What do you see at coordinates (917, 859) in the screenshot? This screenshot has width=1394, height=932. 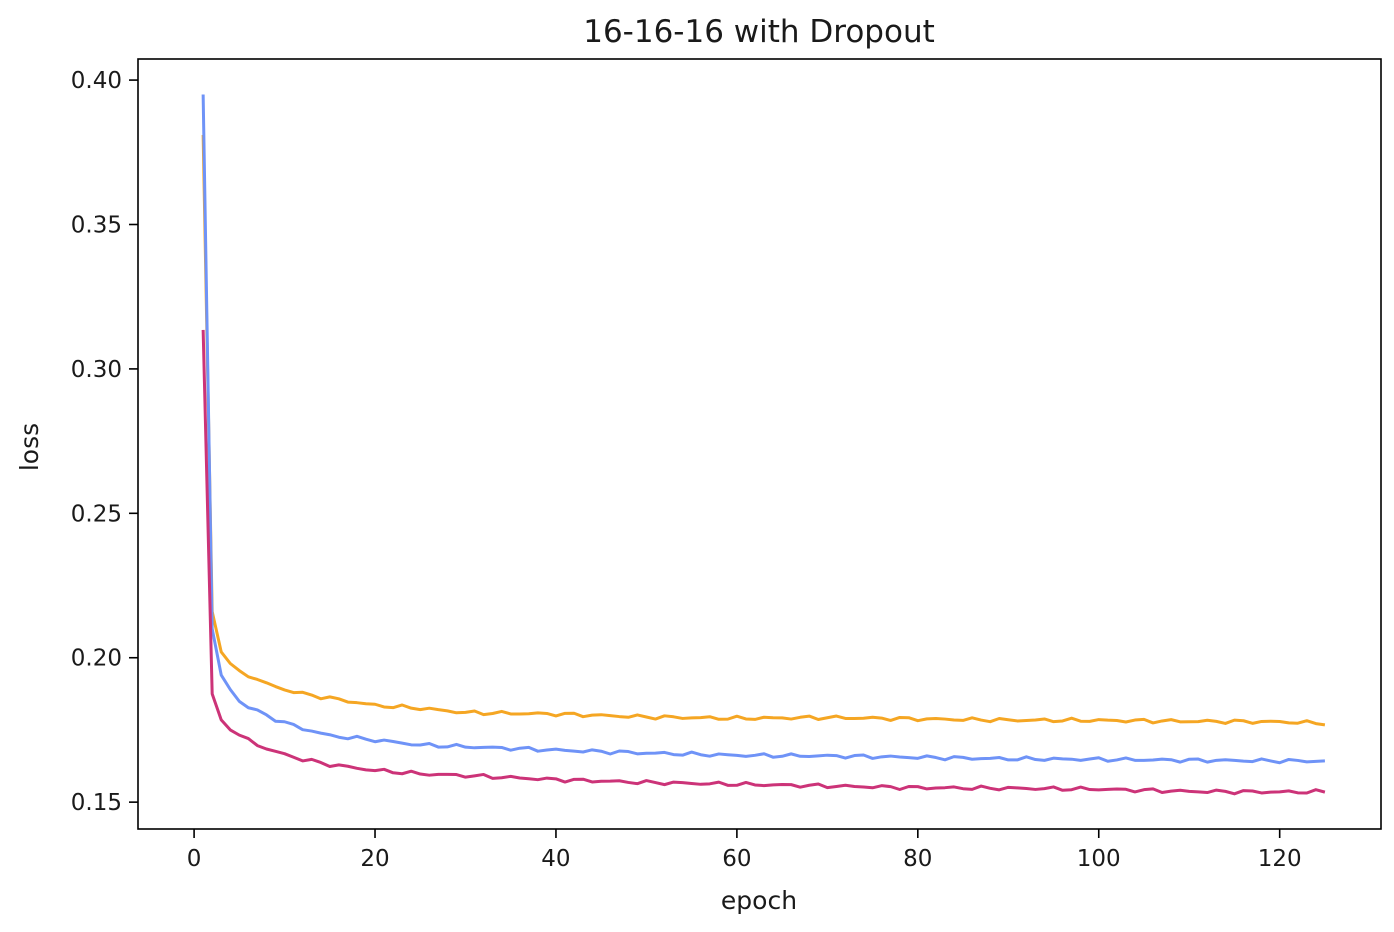 I see `x-tick-label: 80` at bounding box center [917, 859].